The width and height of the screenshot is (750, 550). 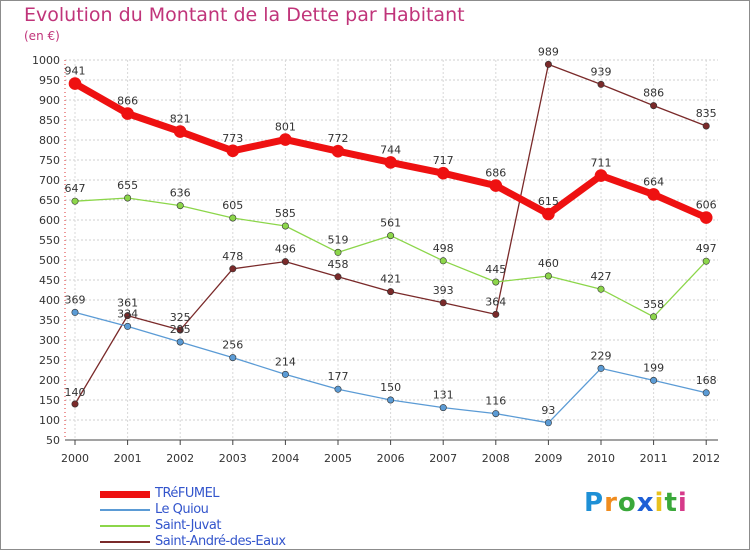 What do you see at coordinates (232, 256) in the screenshot?
I see `data-label: 478` at bounding box center [232, 256].